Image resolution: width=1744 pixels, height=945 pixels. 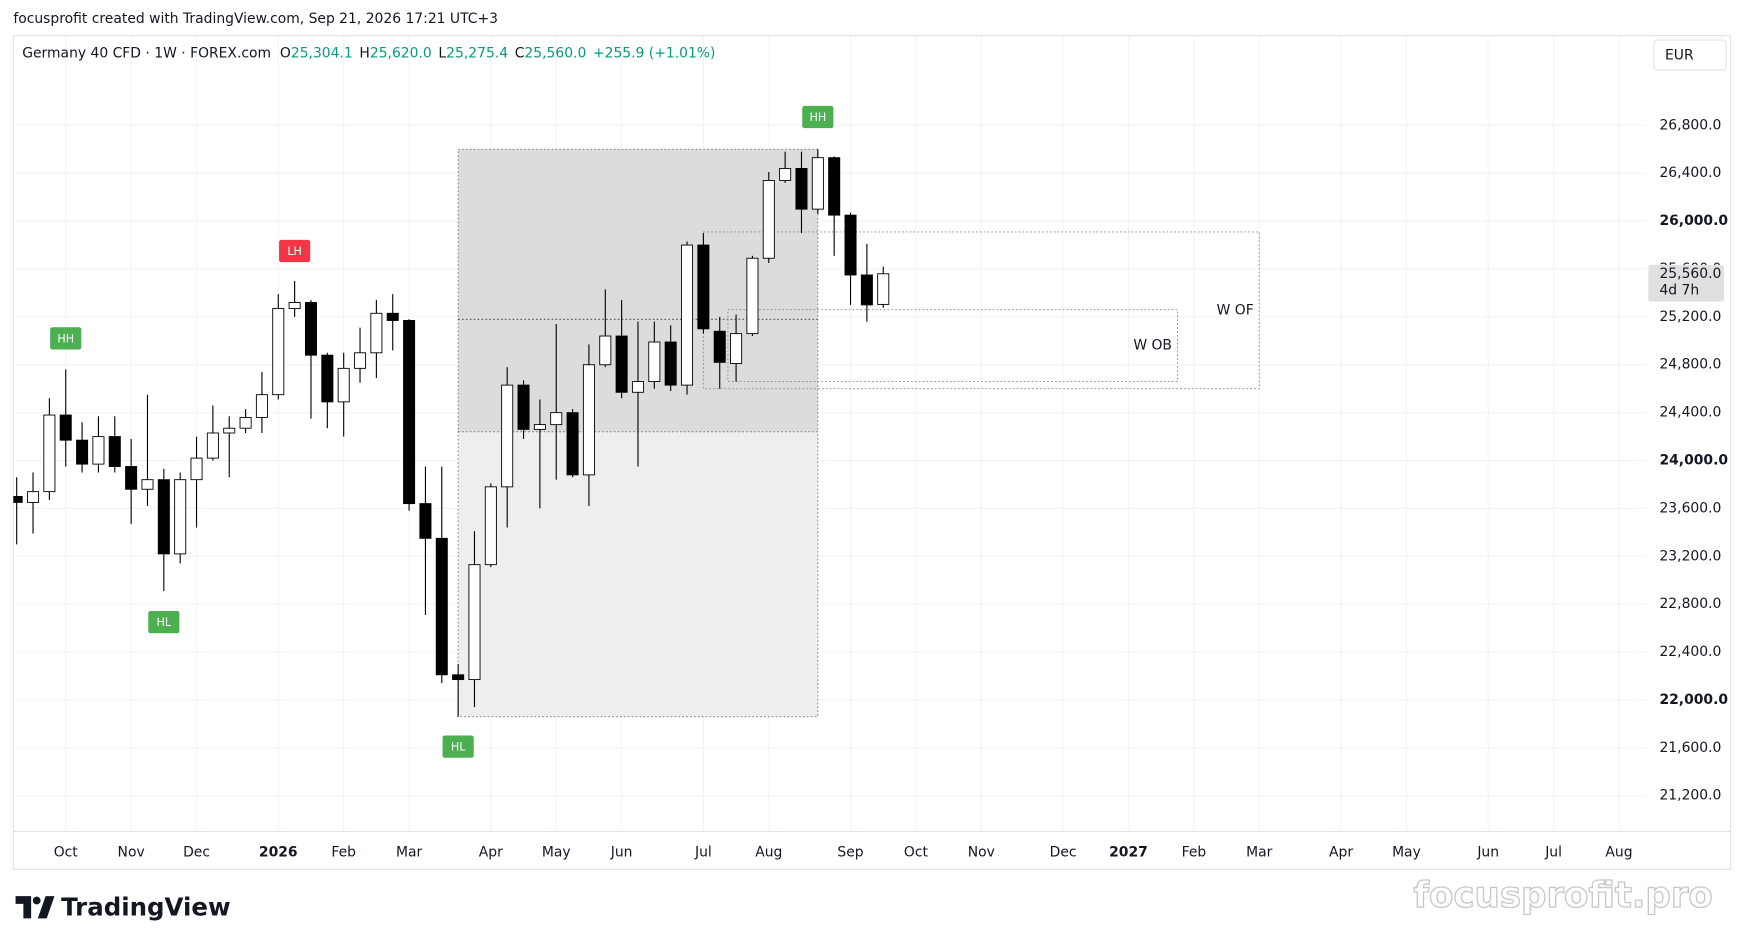 I want to click on x-tick-label: Aug, so click(x=768, y=853).